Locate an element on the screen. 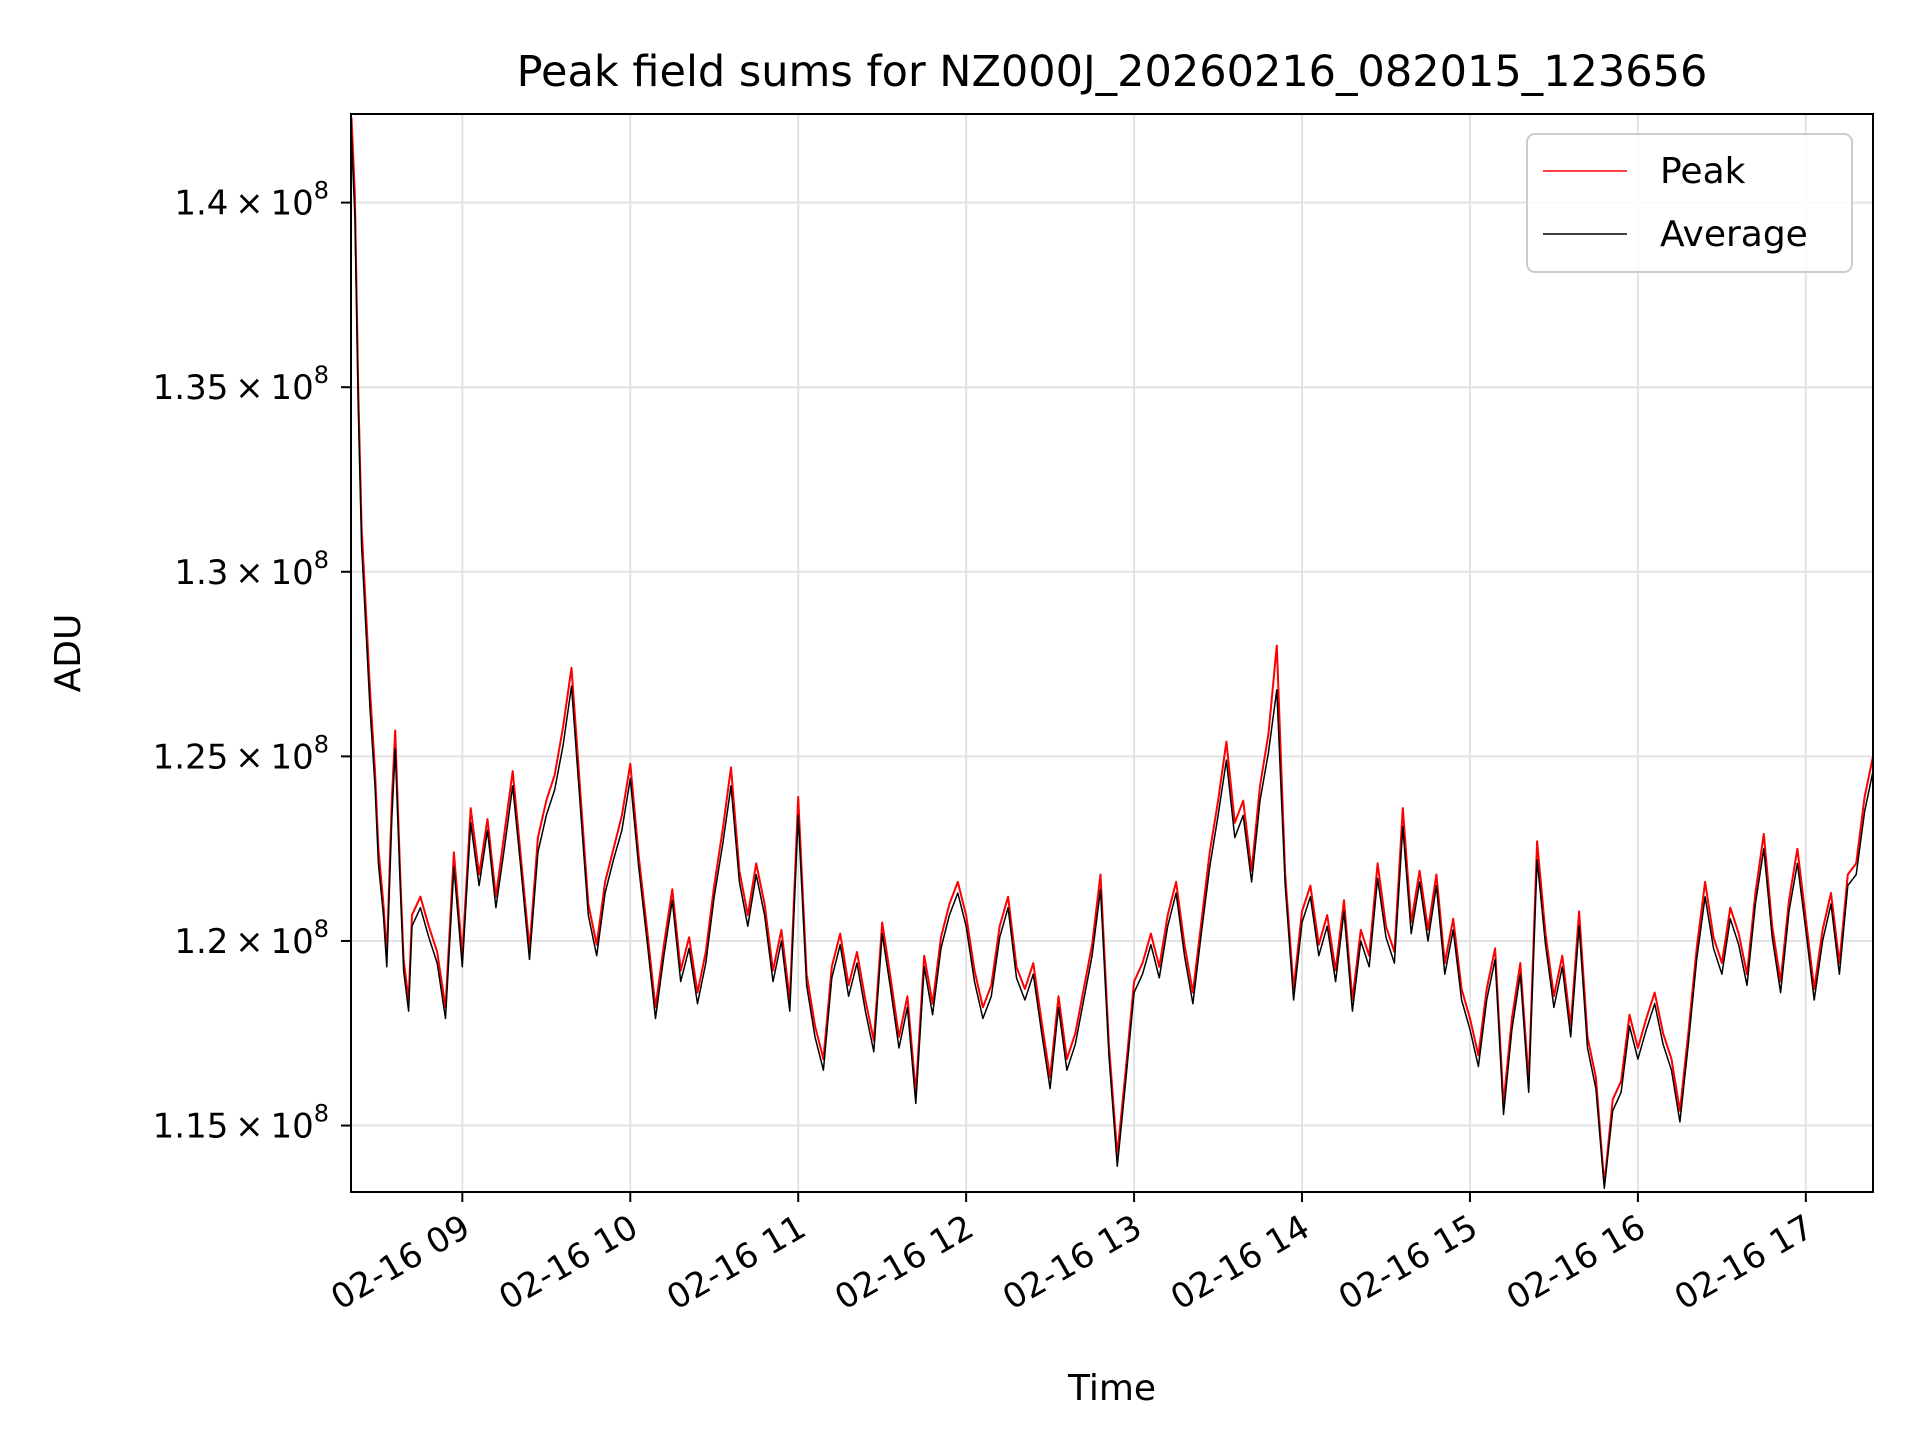 Image resolution: width=1920 pixels, height=1440 pixels. legend-label-peak: Peak is located at coordinates (1703, 171).